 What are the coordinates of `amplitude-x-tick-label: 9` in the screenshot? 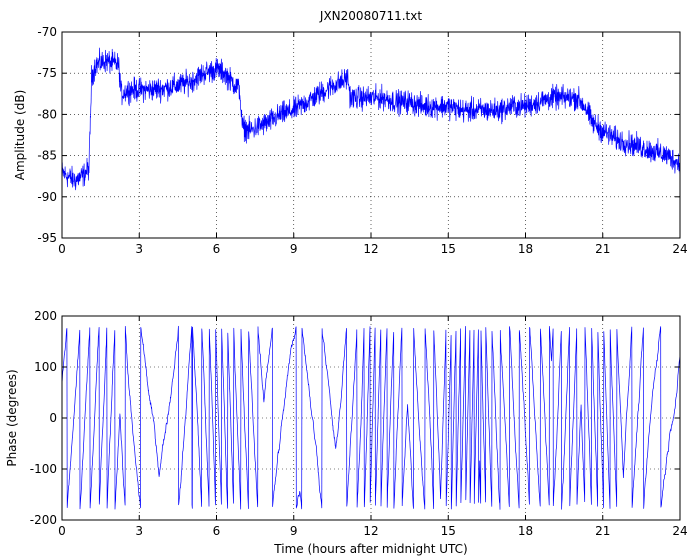 It's located at (294, 249).